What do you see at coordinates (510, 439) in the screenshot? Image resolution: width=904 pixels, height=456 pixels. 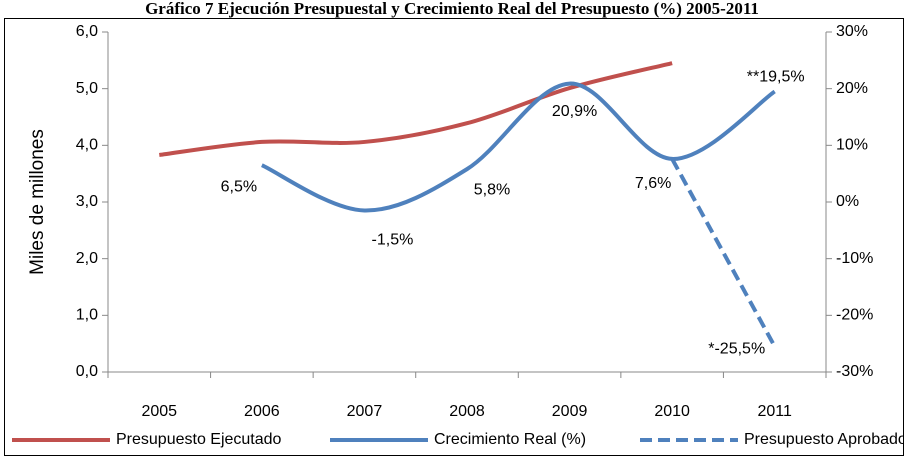 I see `legend-label: Crecimiento Real (%)` at bounding box center [510, 439].